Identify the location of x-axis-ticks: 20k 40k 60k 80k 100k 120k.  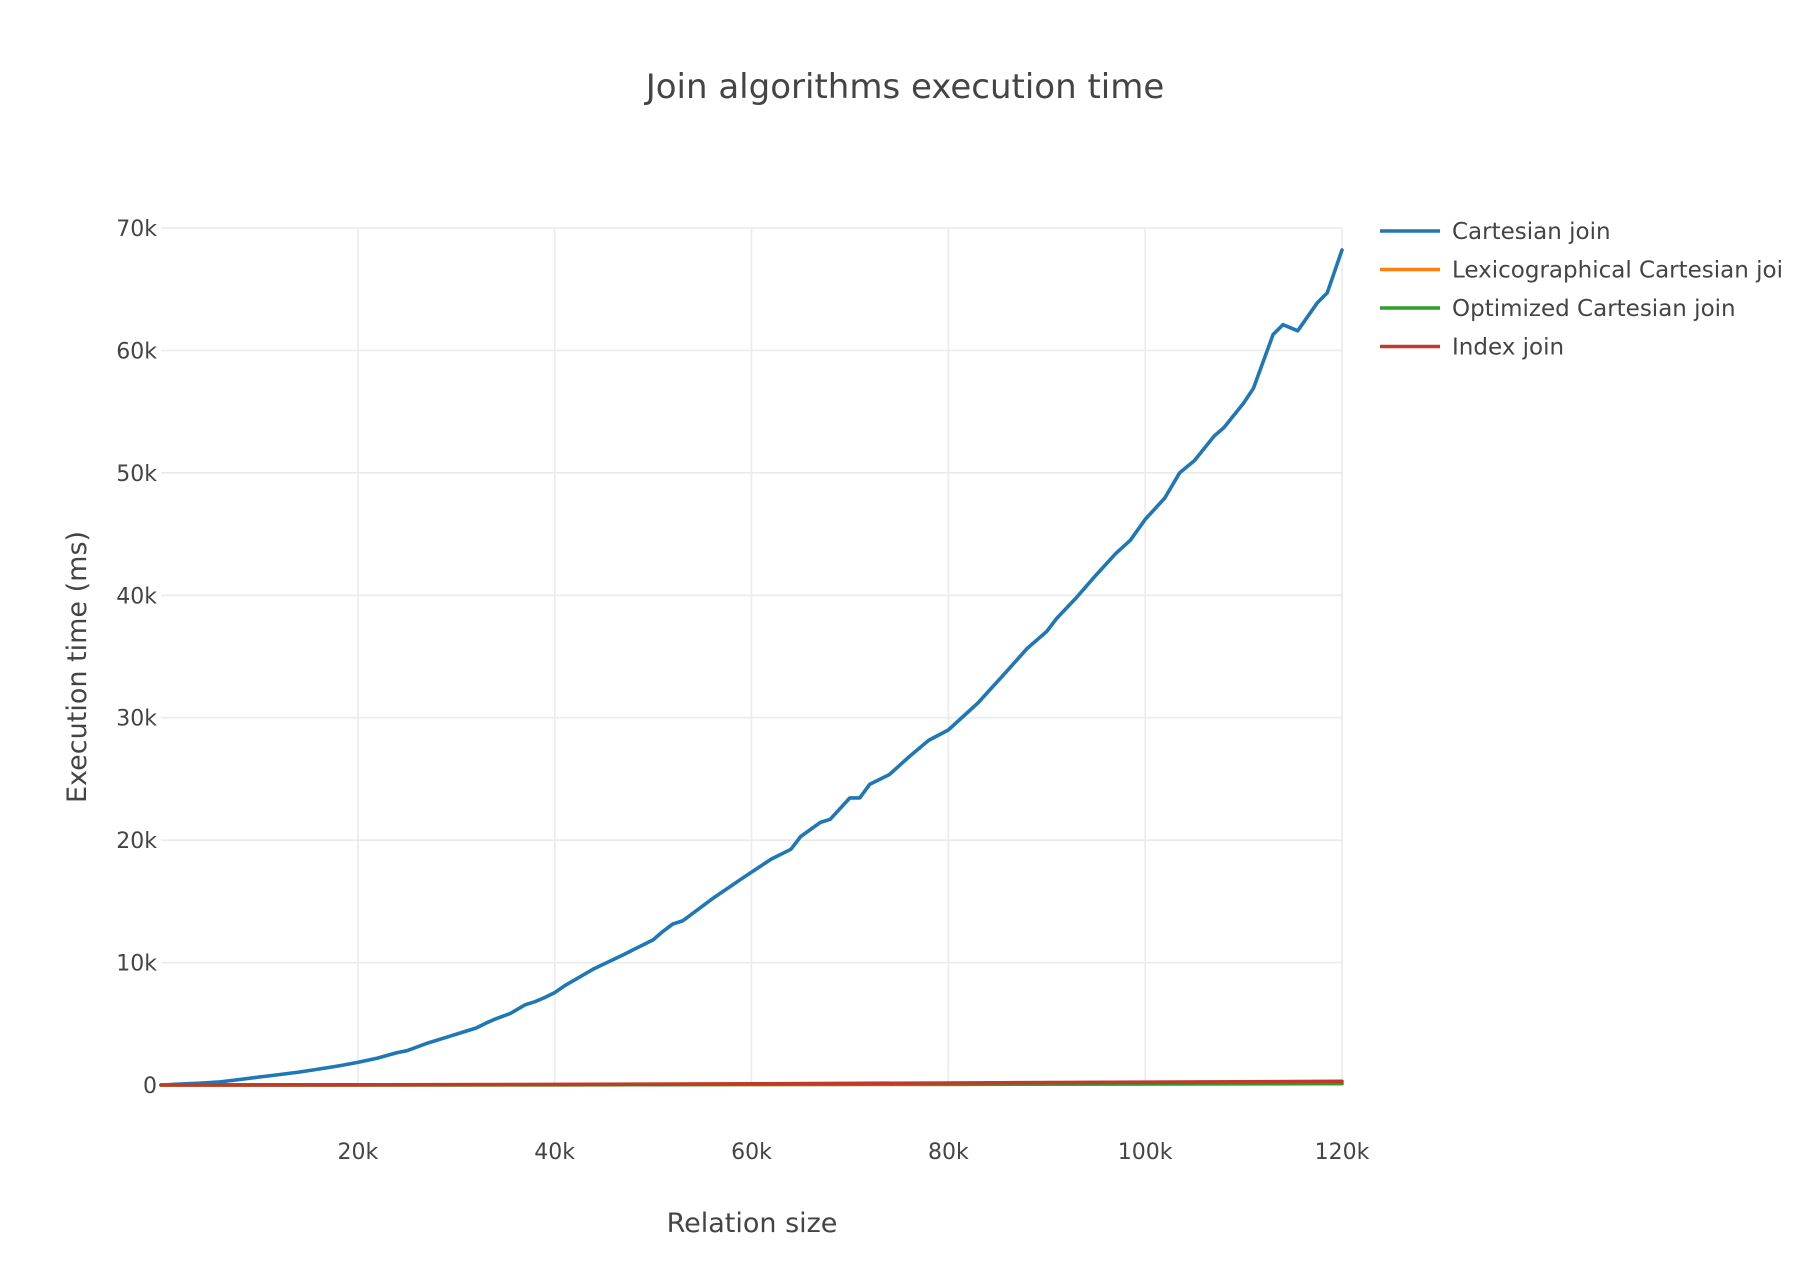
(853, 1152).